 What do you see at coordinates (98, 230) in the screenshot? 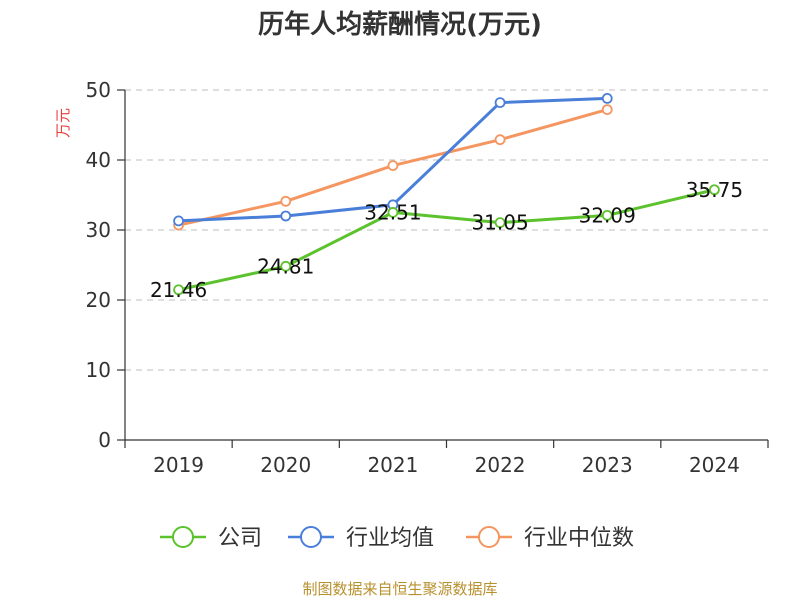
I see `y-tick-label: 30` at bounding box center [98, 230].